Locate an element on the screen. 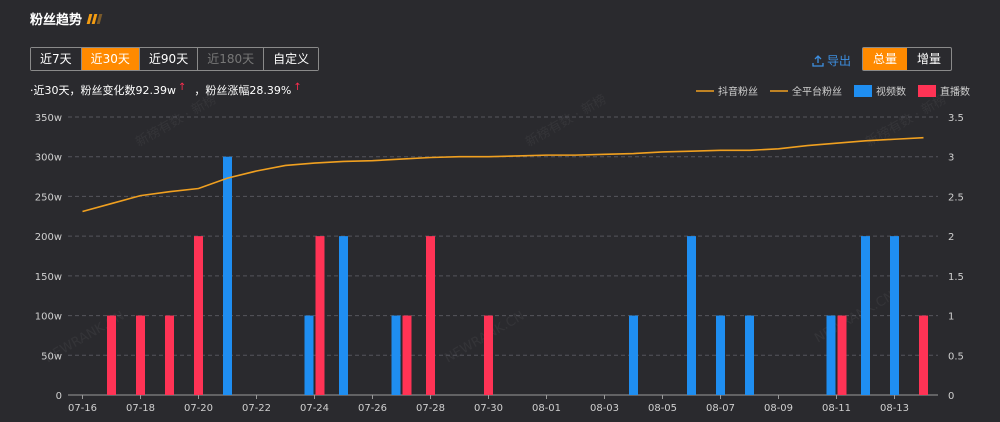 This screenshot has width=1000, height=422. chart-header: 粉丝趋势 is located at coordinates (66, 18).